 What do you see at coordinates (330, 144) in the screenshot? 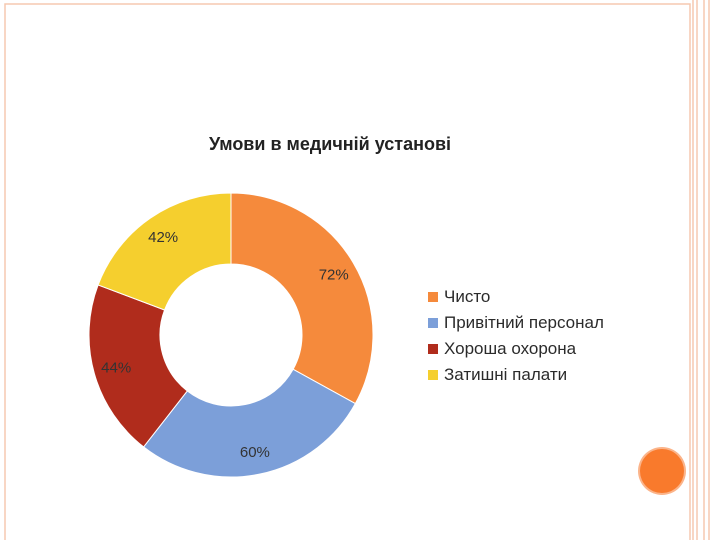
I see `chart-title: Умови в медичній установі` at bounding box center [330, 144].